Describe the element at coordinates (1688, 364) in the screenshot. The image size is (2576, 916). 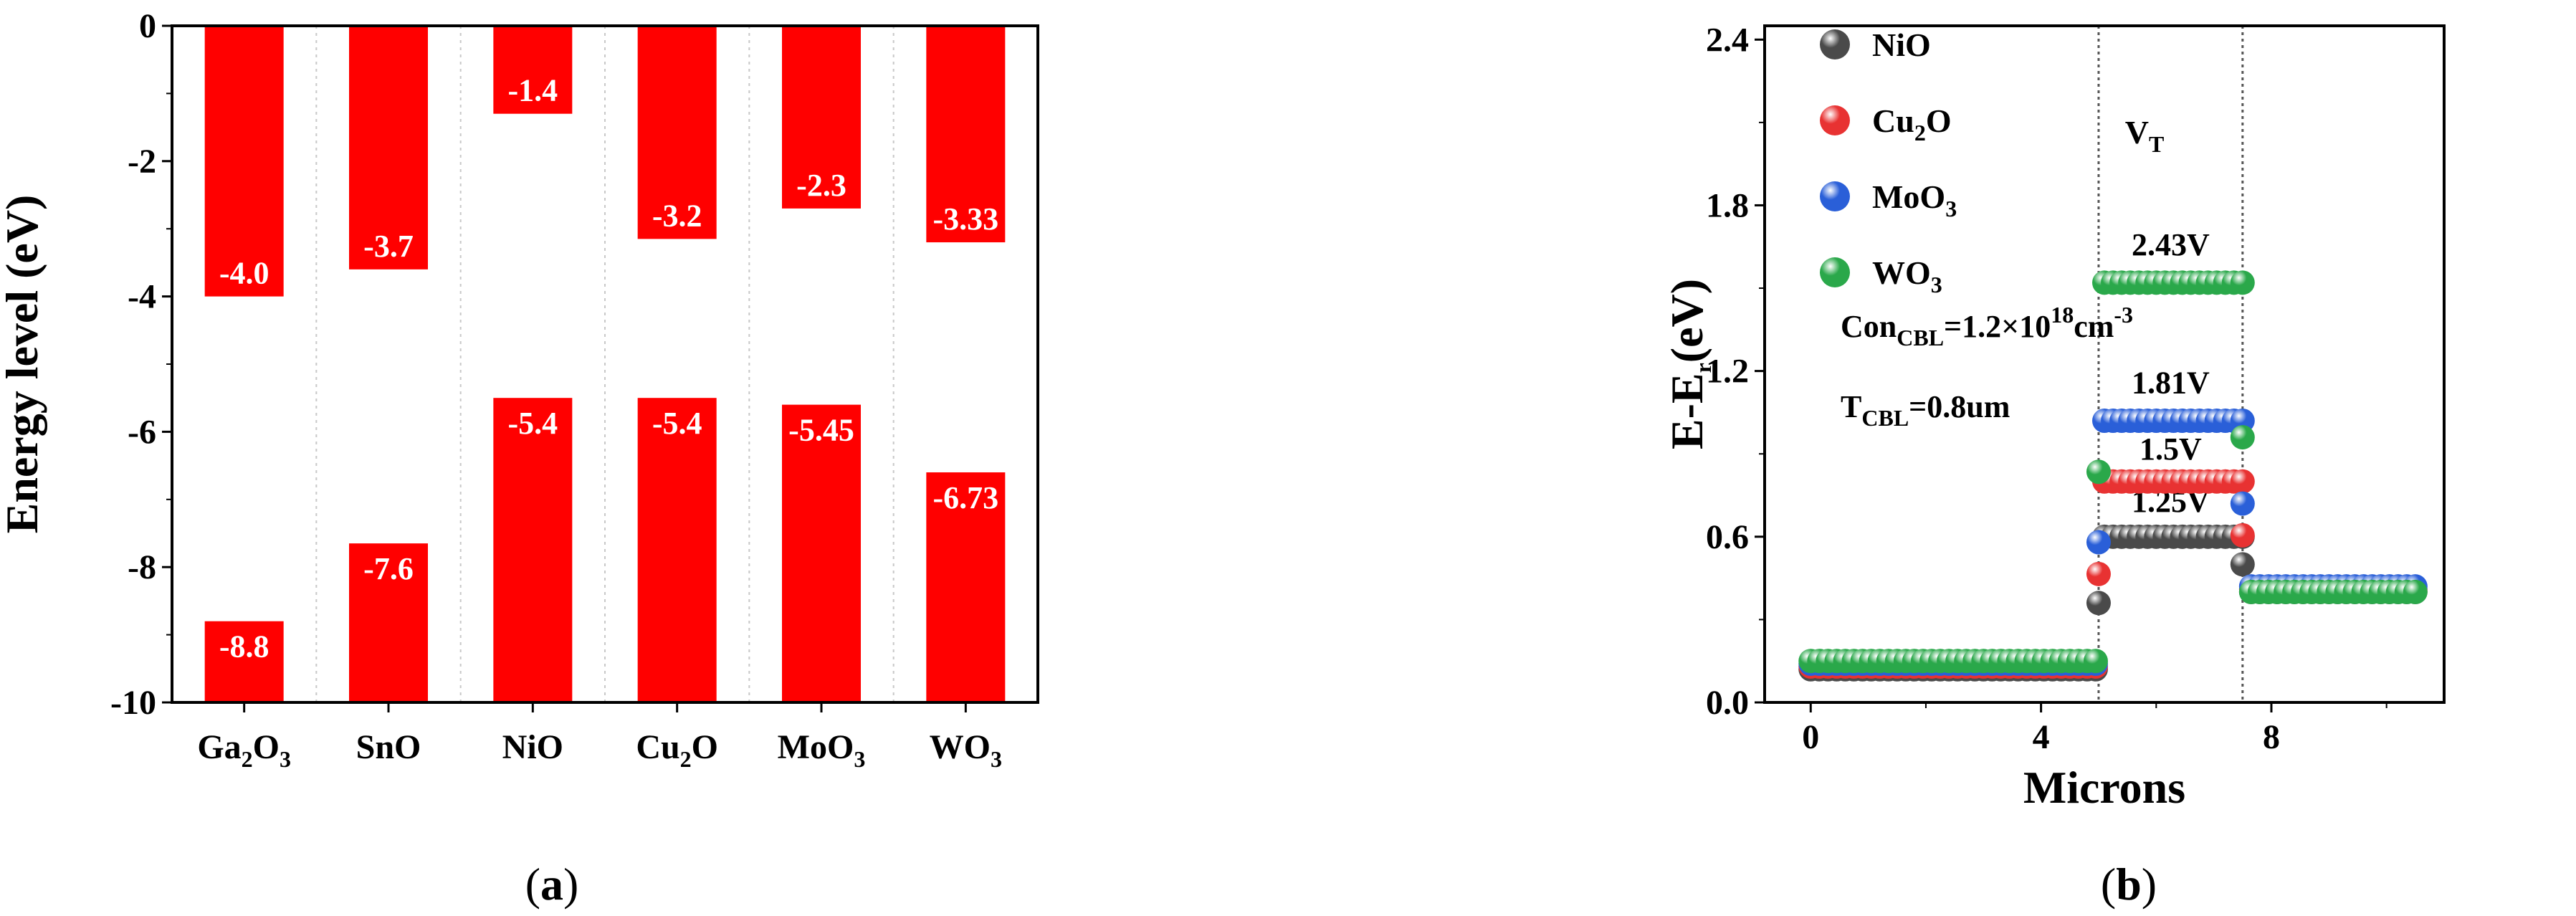
I see `y-axis-title: E-Er(eV)` at that location.